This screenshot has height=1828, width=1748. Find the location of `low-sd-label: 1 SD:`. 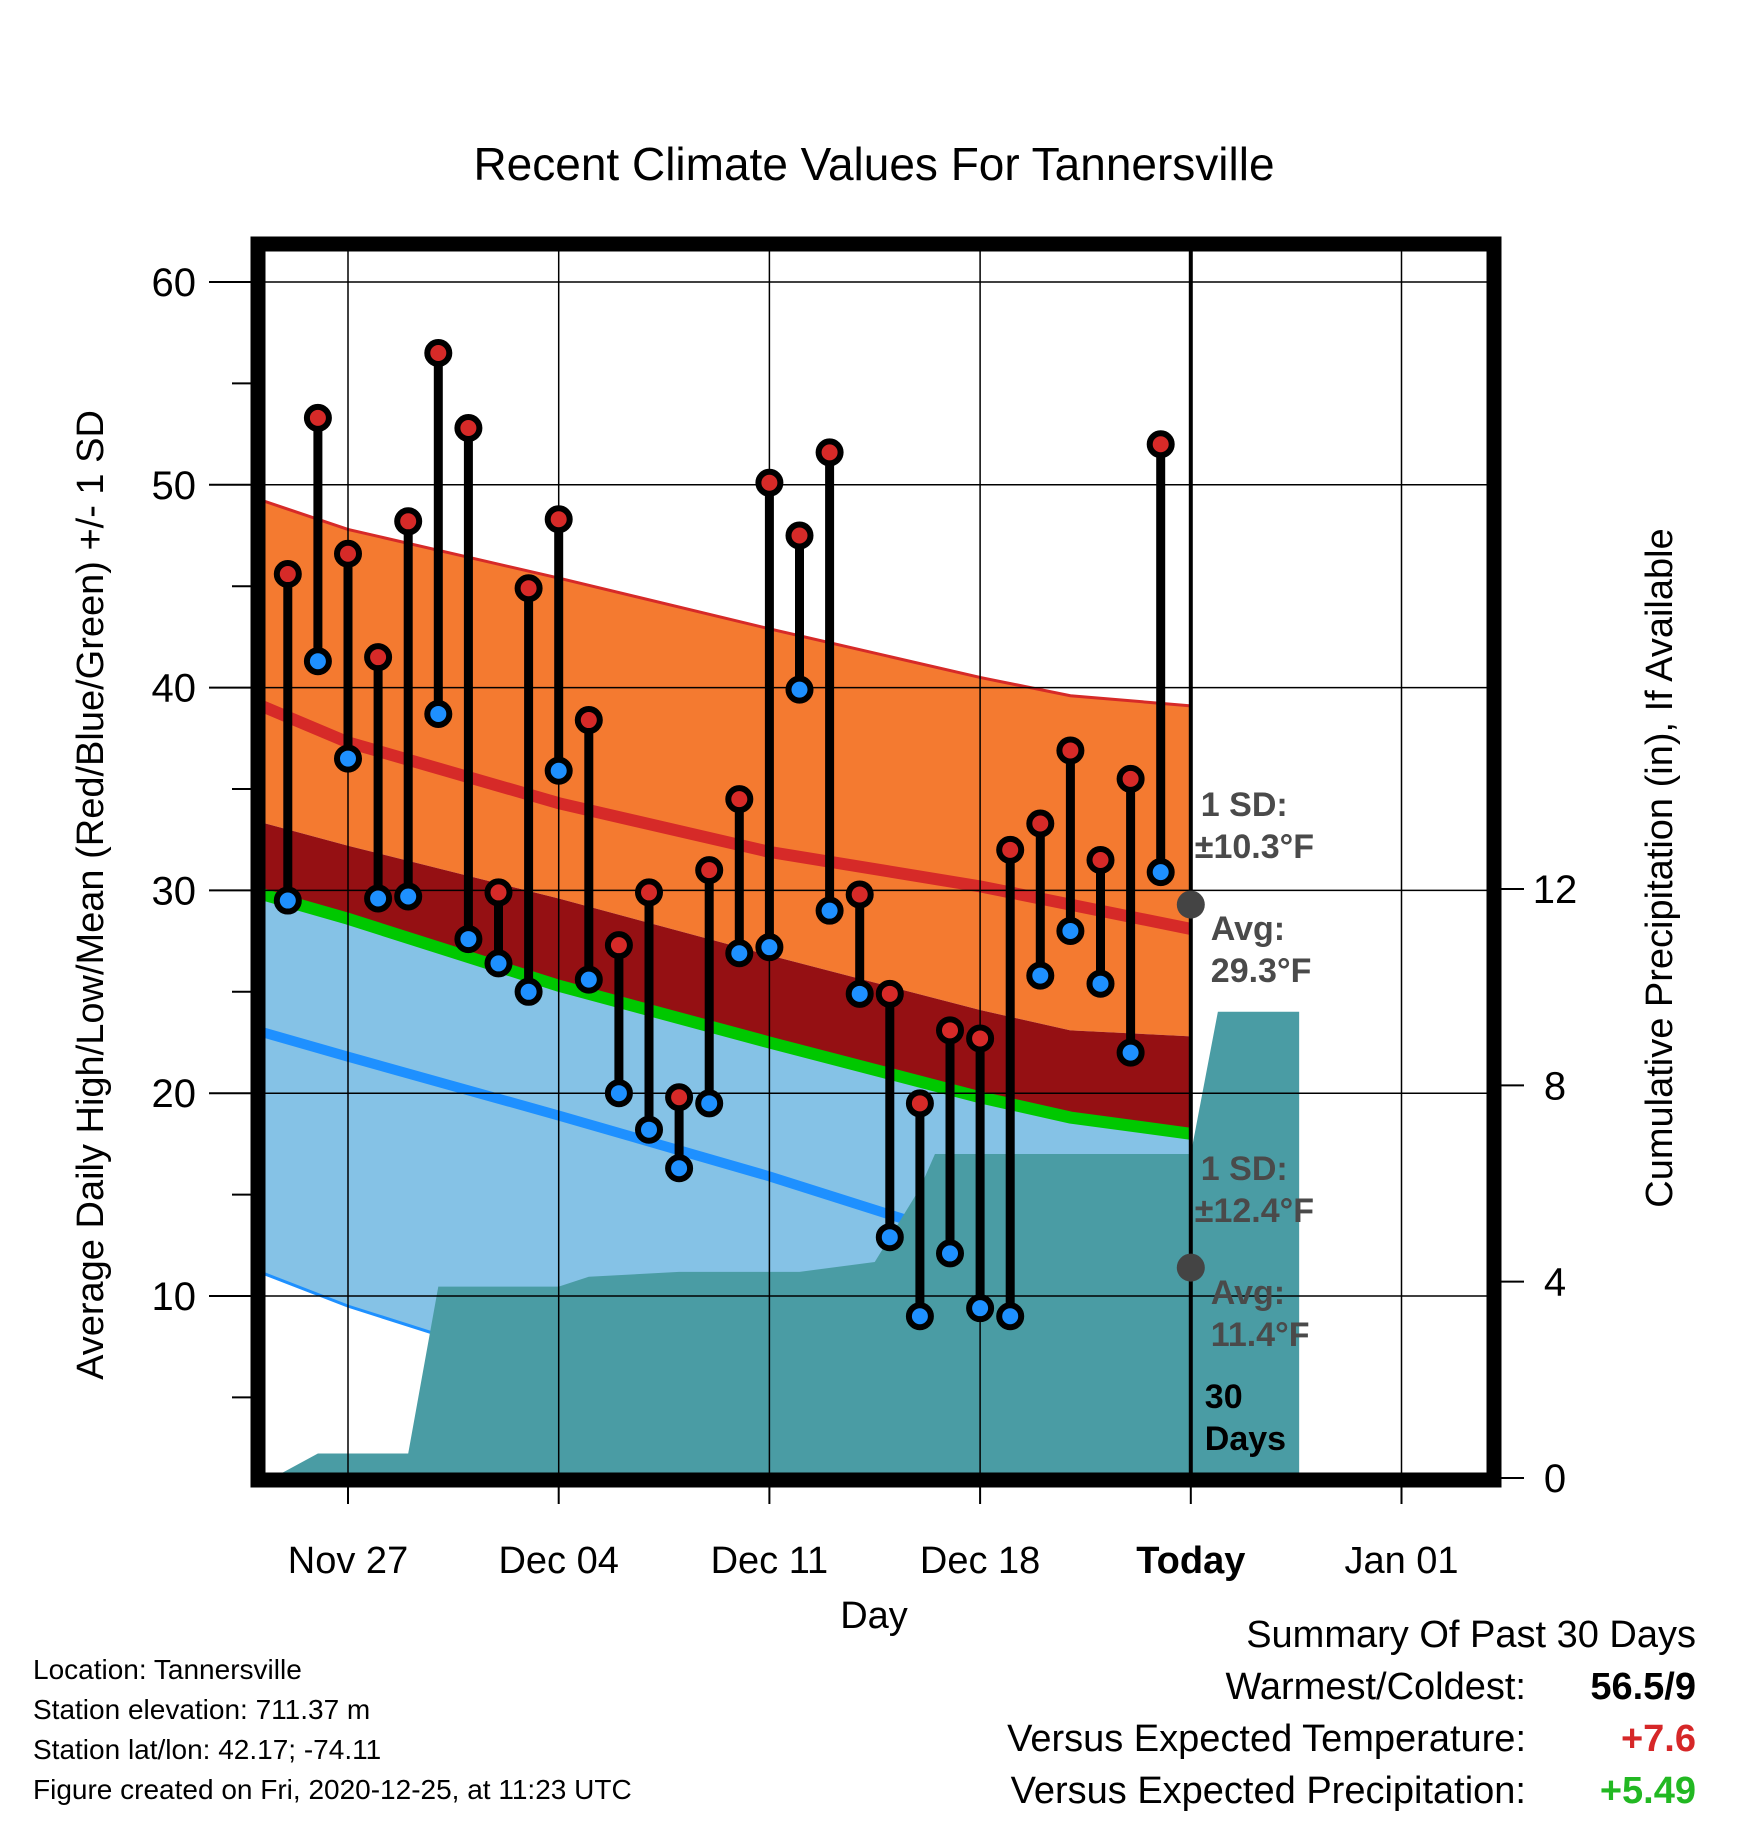

low-sd-label: 1 SD: is located at coordinates (1244, 1169).